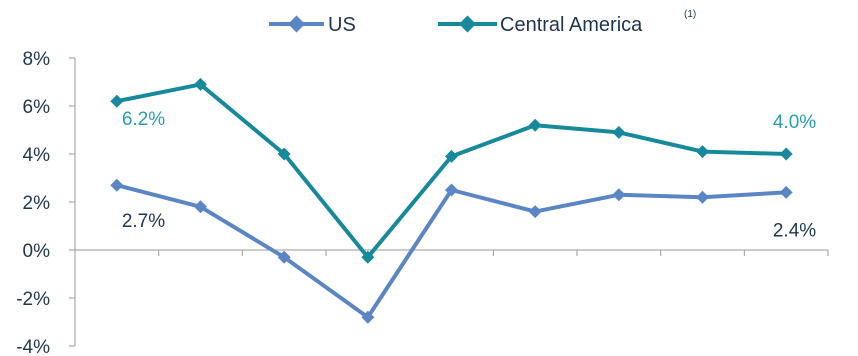 Image resolution: width=858 pixels, height=356 pixels. I want to click on data-label: 2.7%, so click(143, 221).